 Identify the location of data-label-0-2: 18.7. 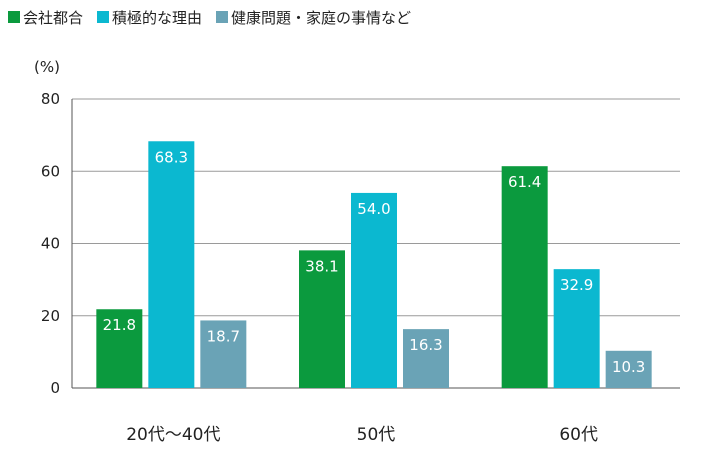
(223, 336).